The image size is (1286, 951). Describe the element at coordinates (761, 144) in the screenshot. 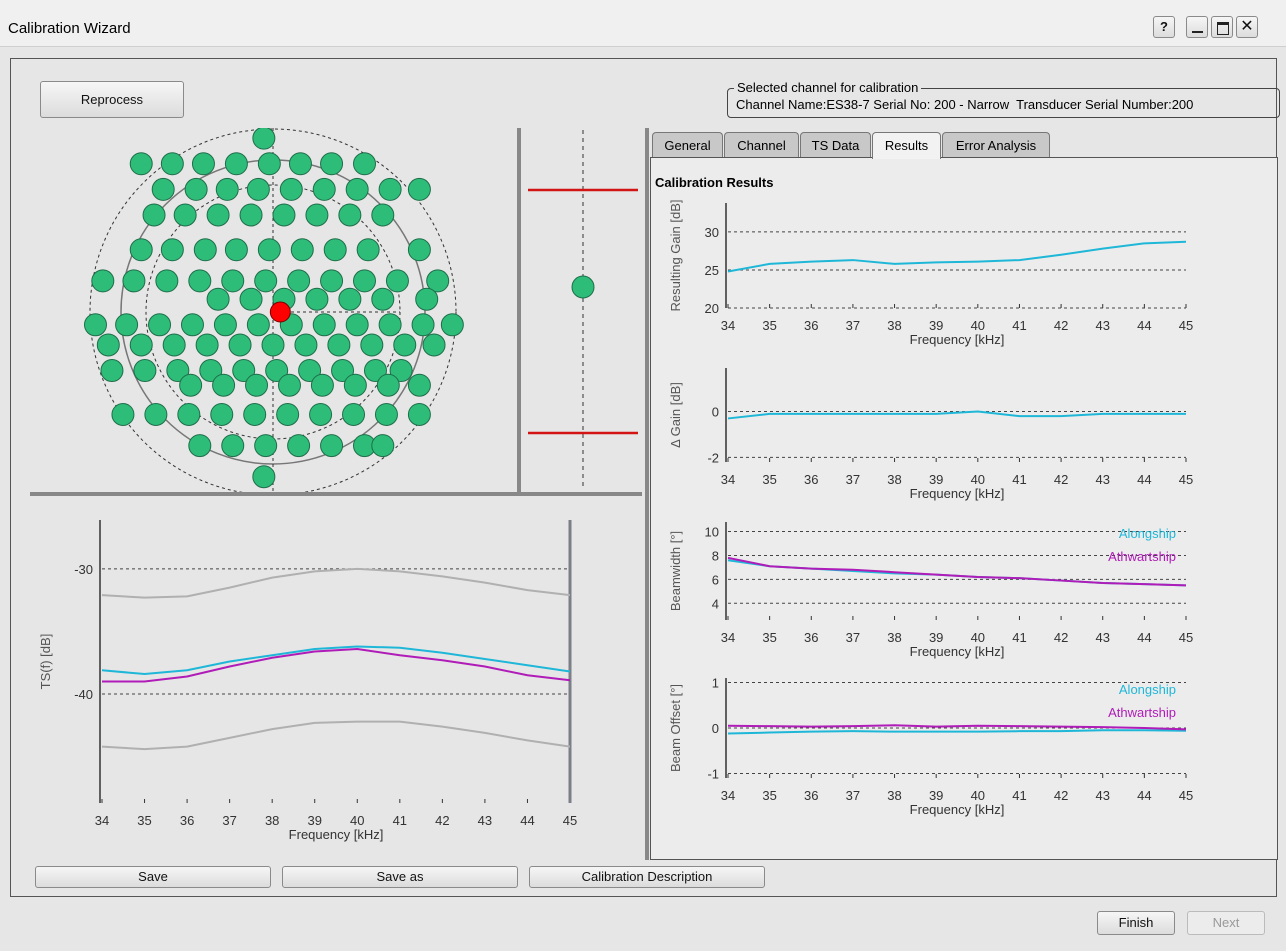

I see `tab: Channel` at that location.